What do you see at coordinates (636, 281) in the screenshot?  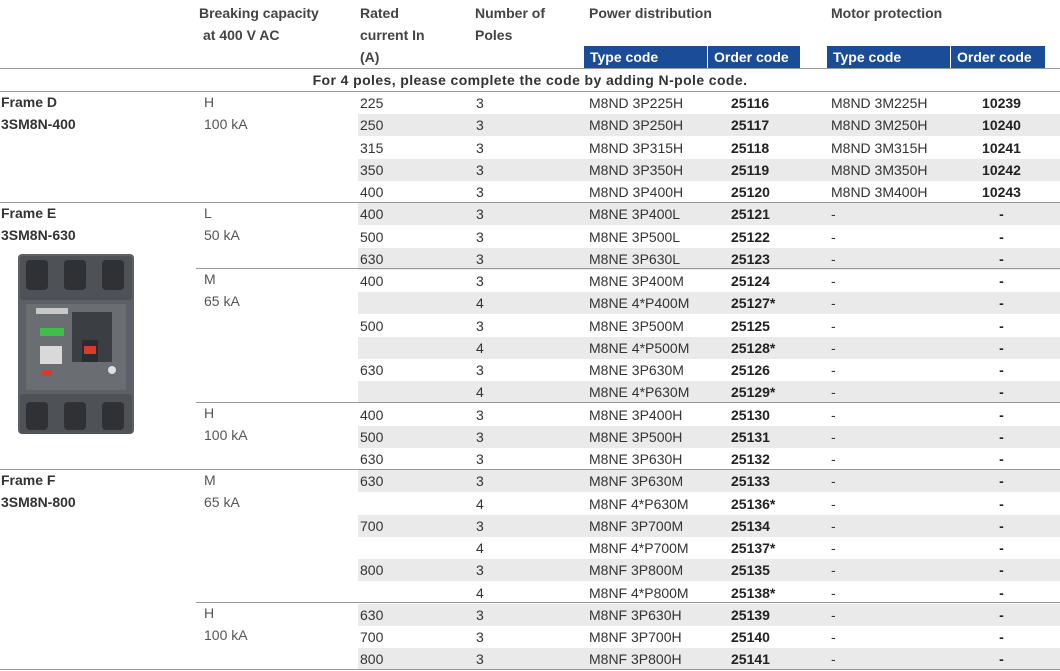 I see `power-type-code-cell: M8NE 3P400M` at bounding box center [636, 281].